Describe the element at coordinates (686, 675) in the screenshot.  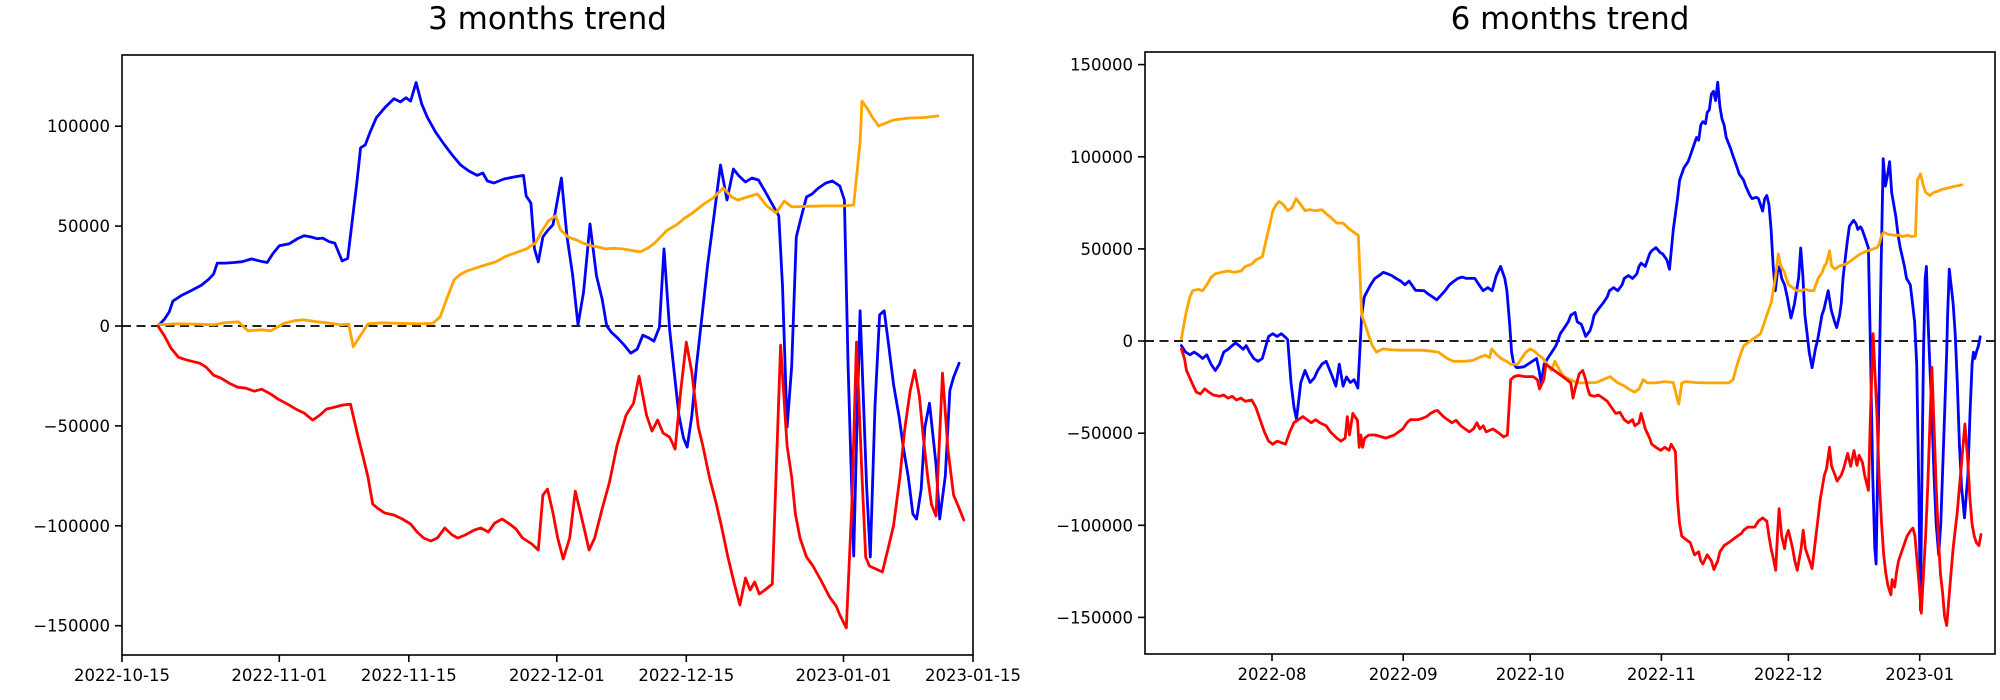
I see `x-tick-label: 2022-12-15` at that location.